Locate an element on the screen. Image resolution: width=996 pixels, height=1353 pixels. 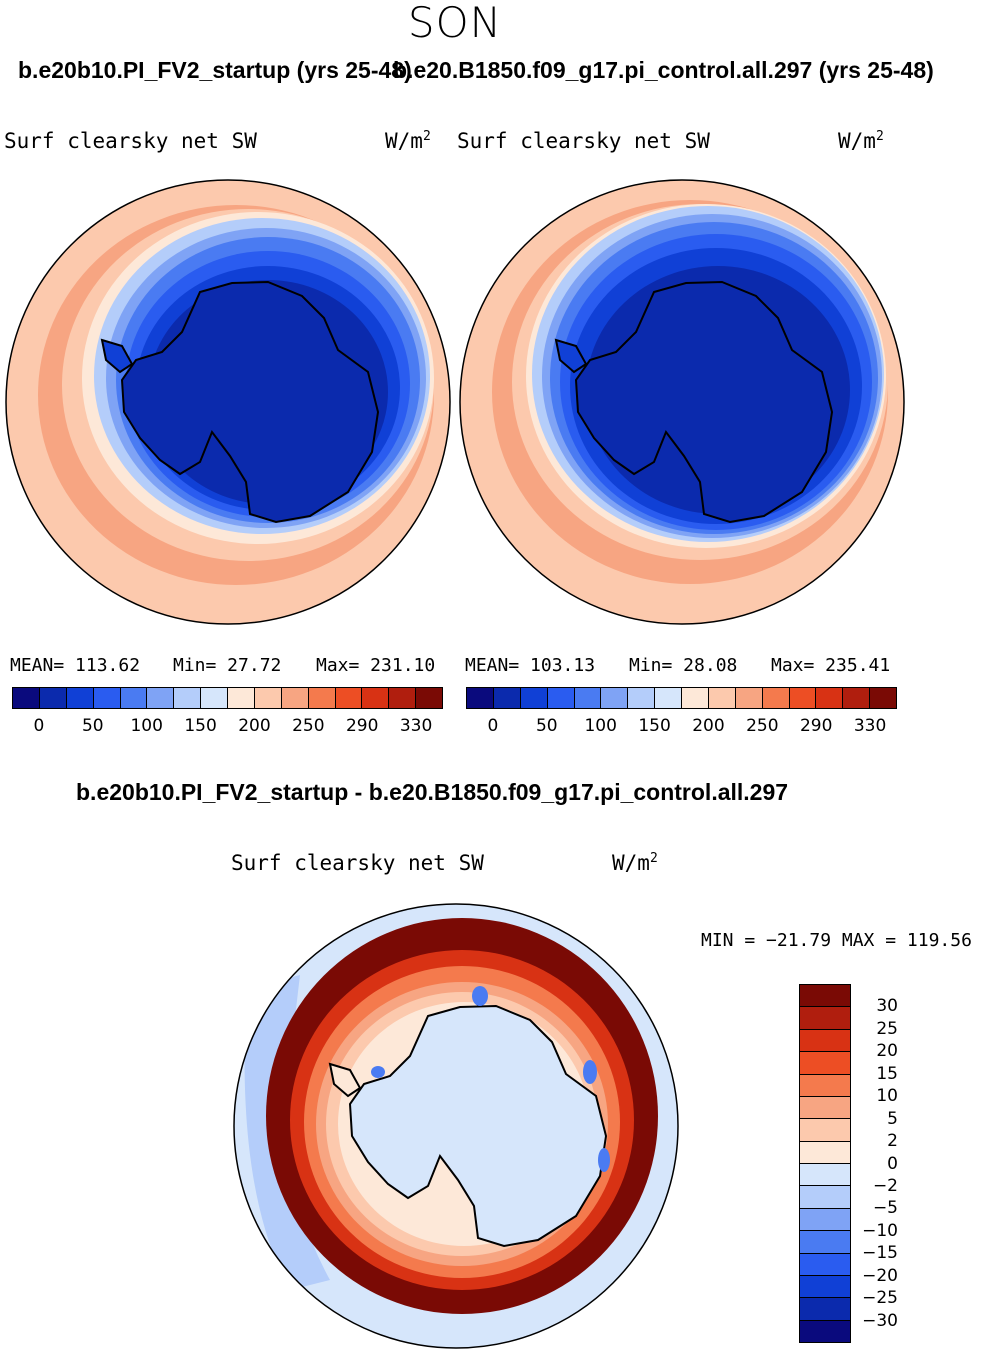
left-field-title: Surf clearsky net SW is located at coordinates (130, 141).